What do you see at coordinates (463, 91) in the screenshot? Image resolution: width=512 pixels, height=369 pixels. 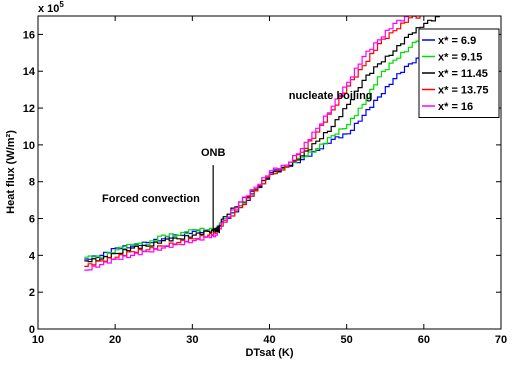 I see `legend-entry: x* = 13.75` at bounding box center [463, 91].